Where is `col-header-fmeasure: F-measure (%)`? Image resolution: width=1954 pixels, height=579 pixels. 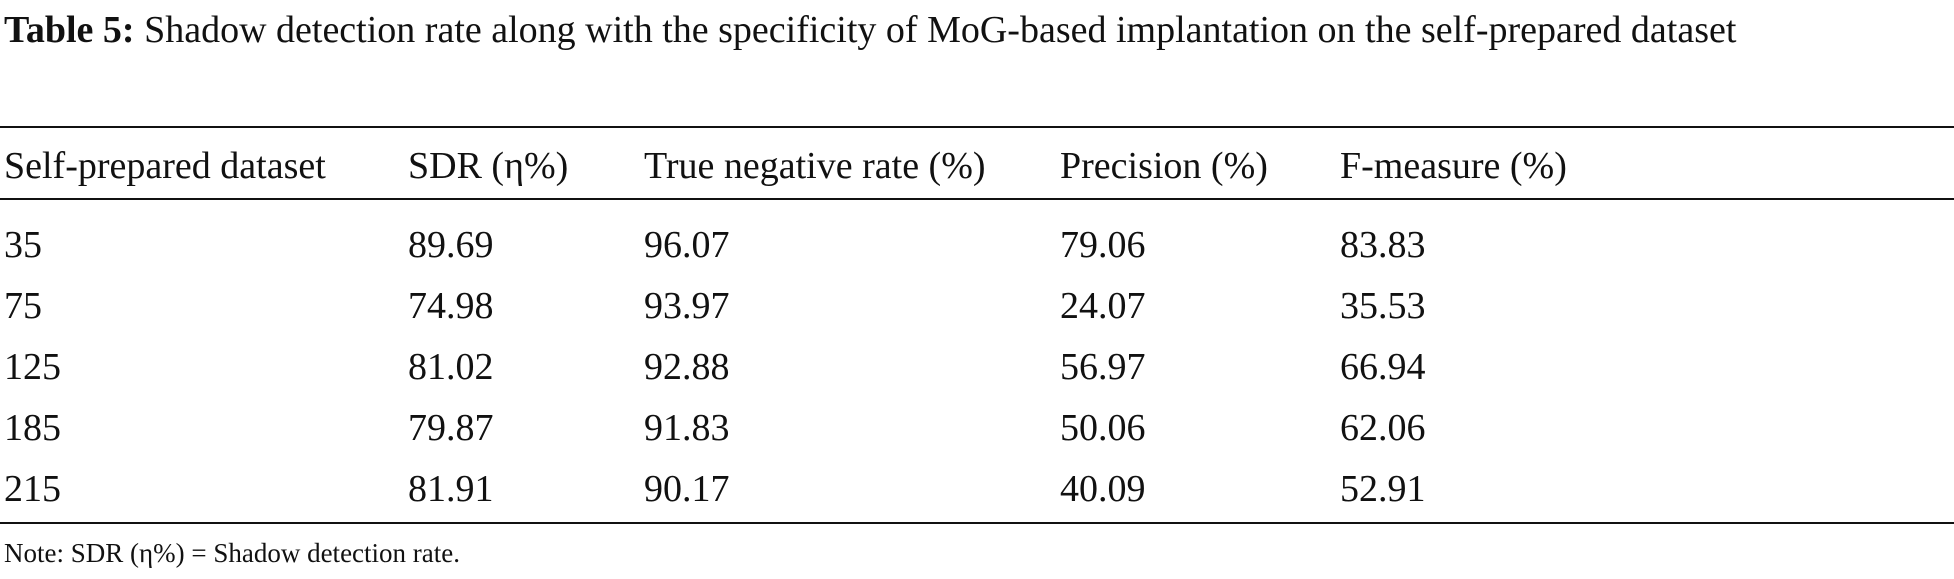 col-header-fmeasure: F-measure (%) is located at coordinates (1453, 166).